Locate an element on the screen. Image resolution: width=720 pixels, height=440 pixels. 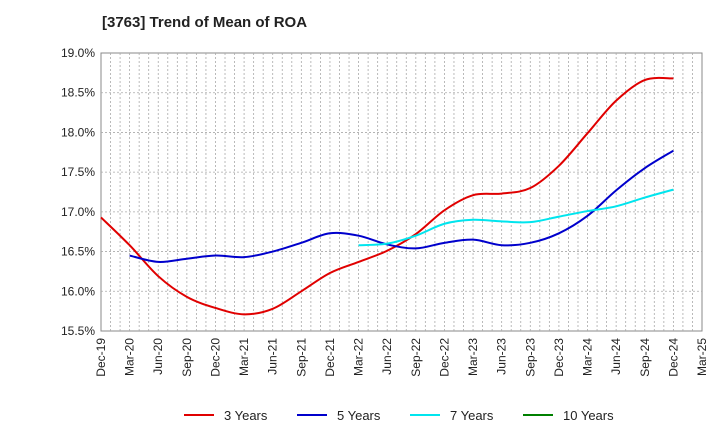
y-axis: 15.5% 16.0% 16.5% 17.0% 17.5% 18.0% 18.5% 19.0% is located at coordinates (78, 192).